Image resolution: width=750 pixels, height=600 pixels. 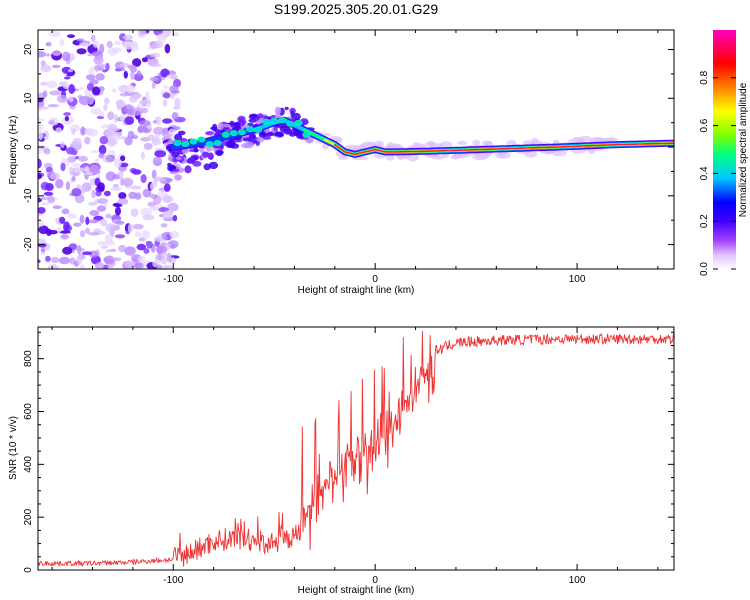 I want to click on y-tick-label: 20, so click(x=28, y=50).